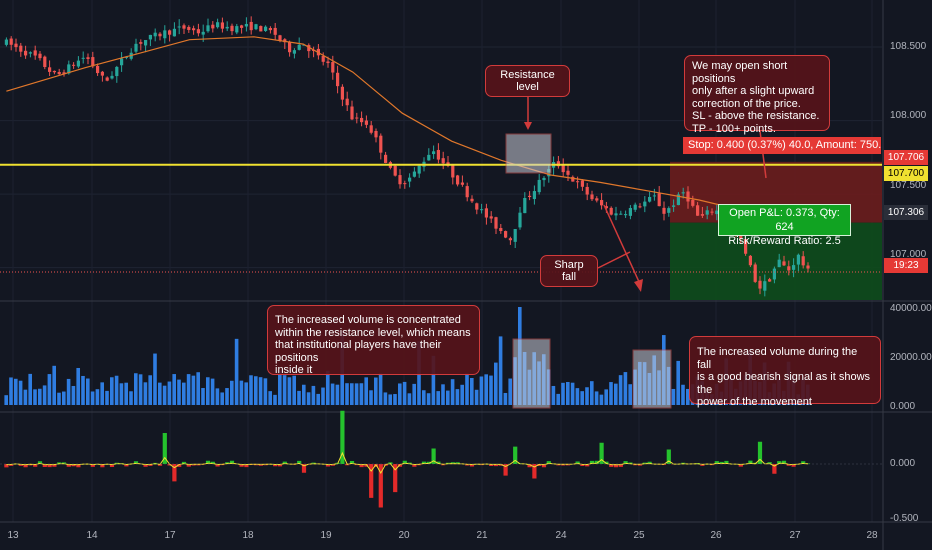 The height and width of the screenshot is (550, 932). What do you see at coordinates (716, 535) in the screenshot?
I see `date-tick: 26` at bounding box center [716, 535].